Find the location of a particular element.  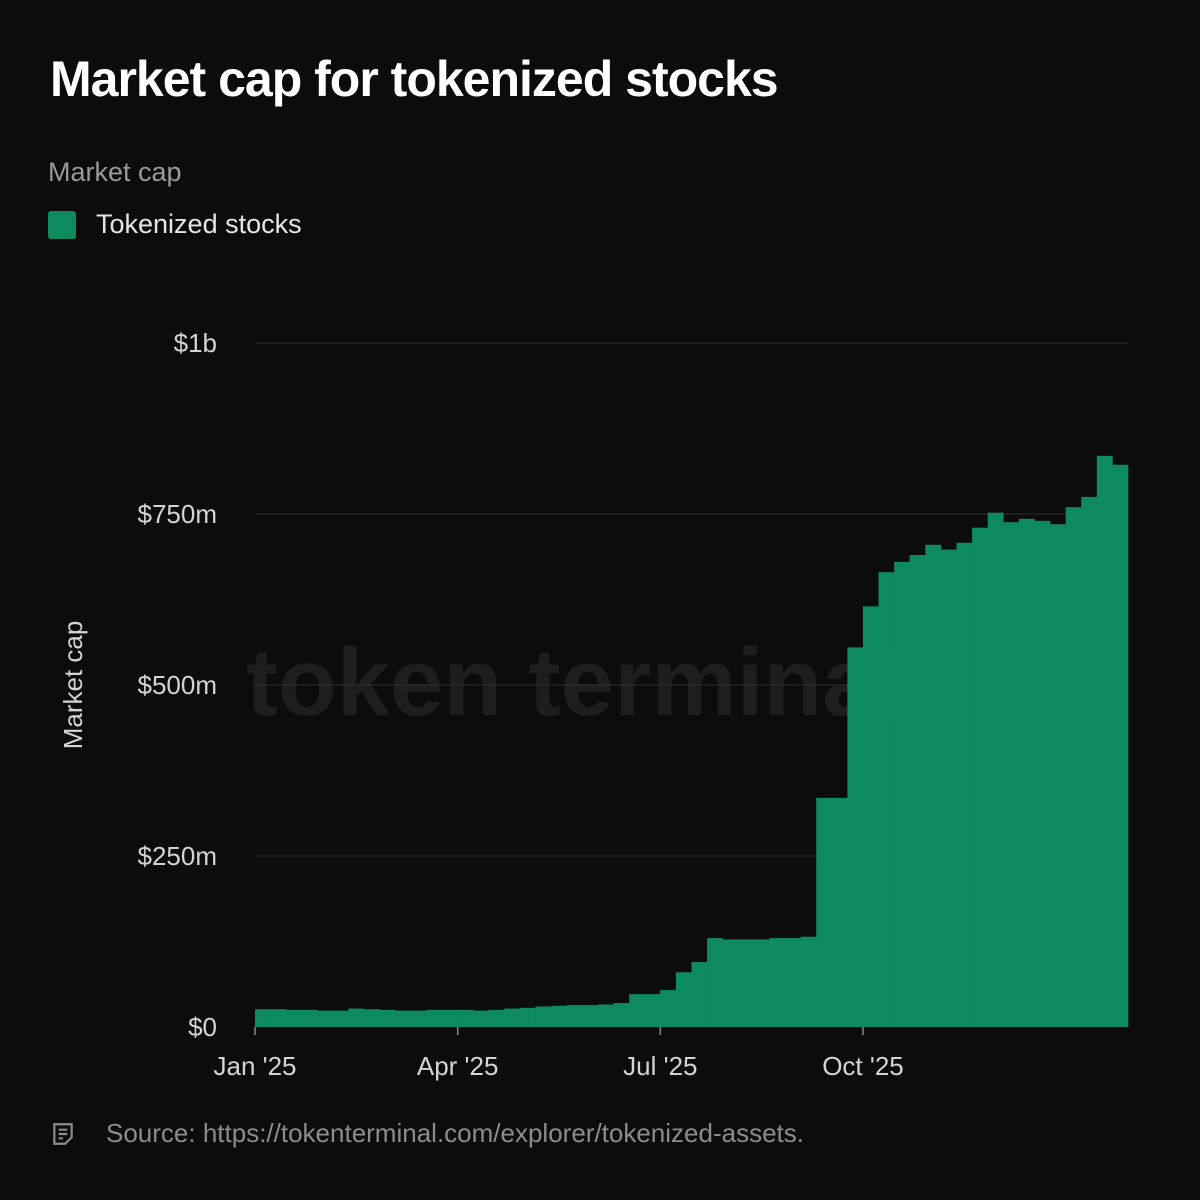

page-title: Market cap for tokenized stocks is located at coordinates (414, 79).